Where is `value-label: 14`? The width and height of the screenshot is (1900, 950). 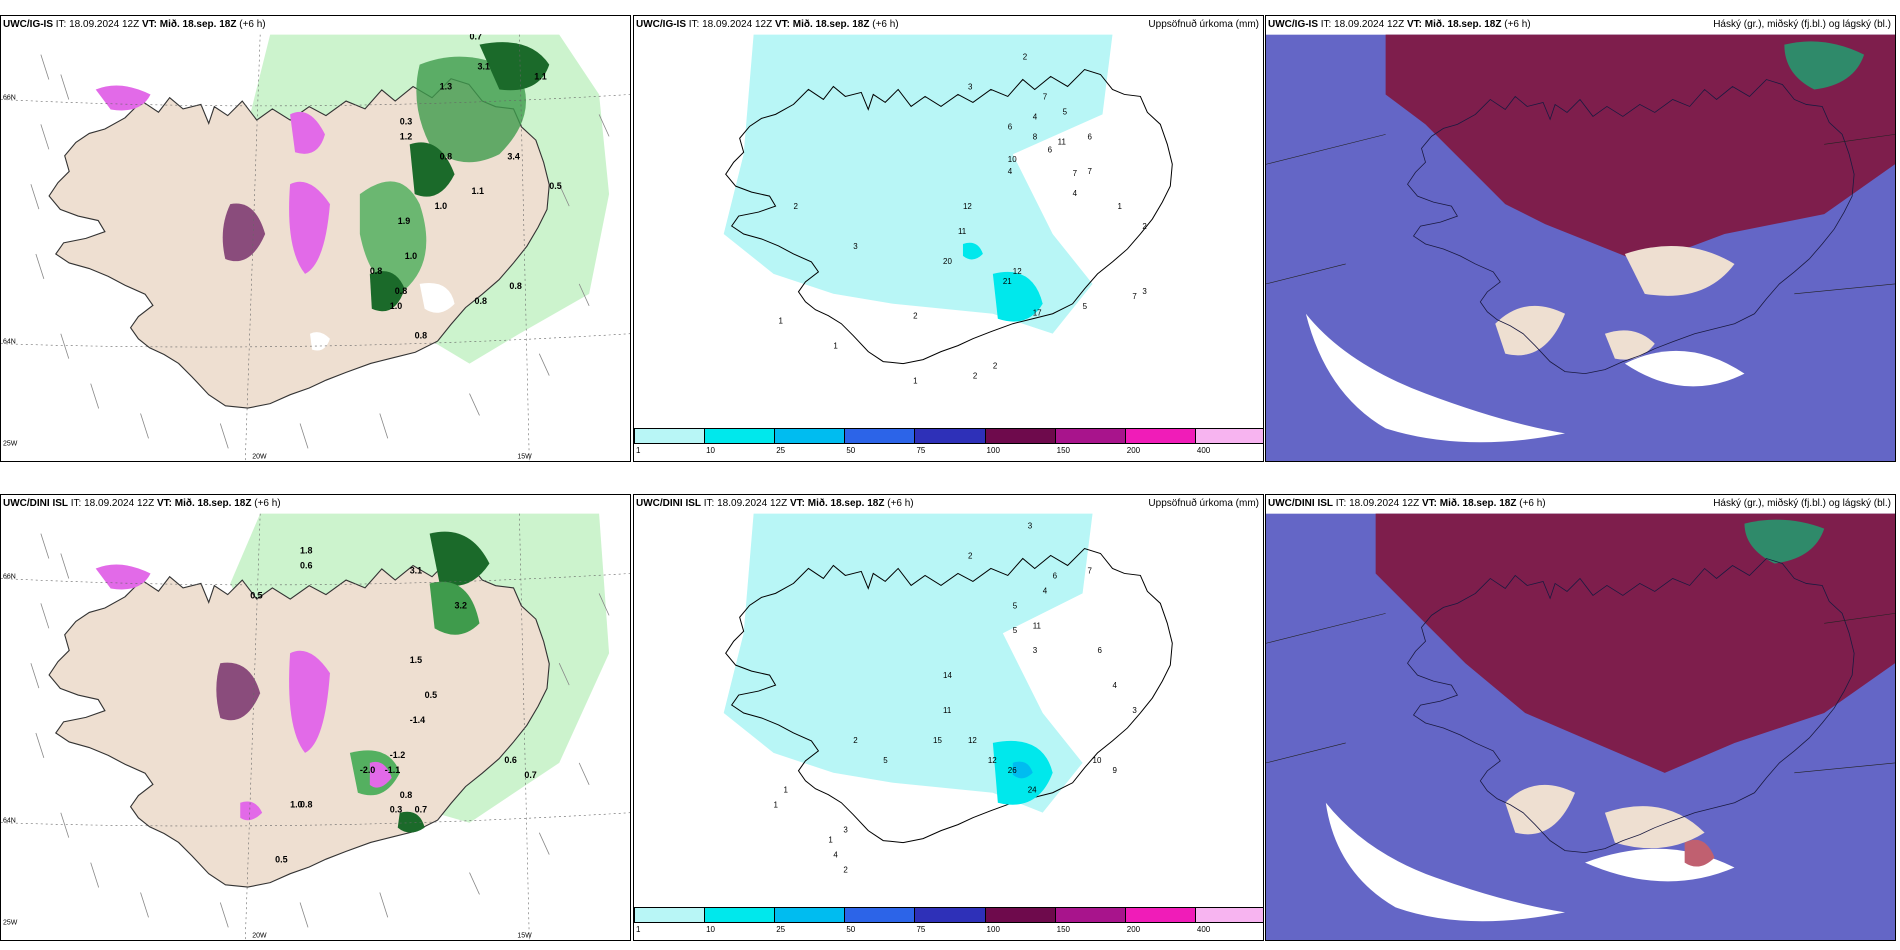 value-label: 14 is located at coordinates (947, 675).